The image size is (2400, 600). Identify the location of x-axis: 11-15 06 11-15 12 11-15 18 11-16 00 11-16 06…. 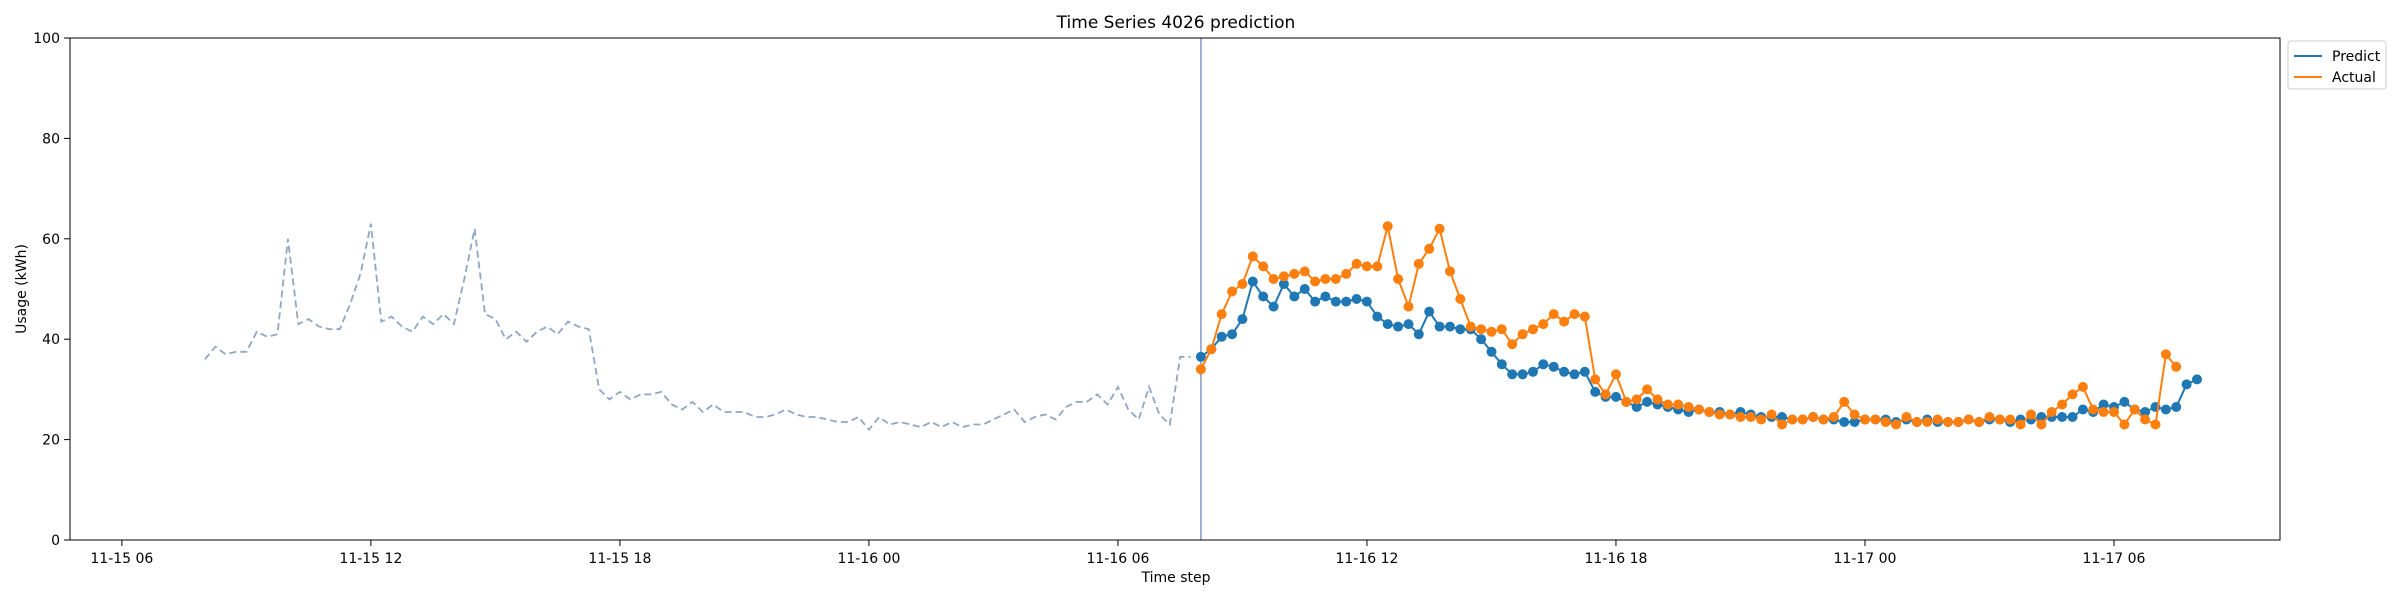
(1118, 553).